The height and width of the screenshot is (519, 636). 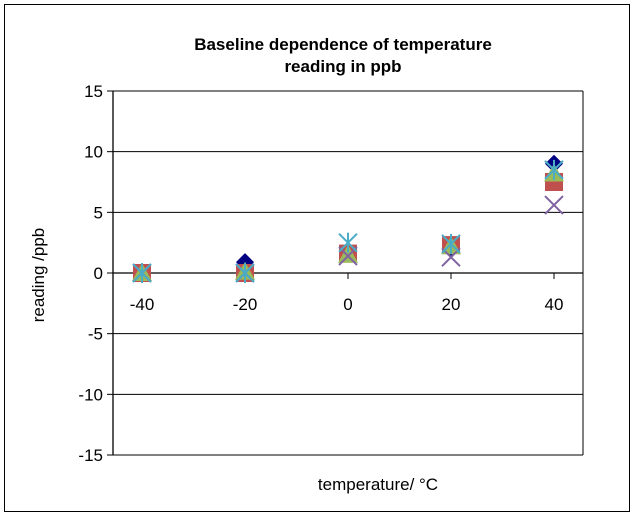 I want to click on y-axis-title: reading /ppb, so click(x=38, y=275).